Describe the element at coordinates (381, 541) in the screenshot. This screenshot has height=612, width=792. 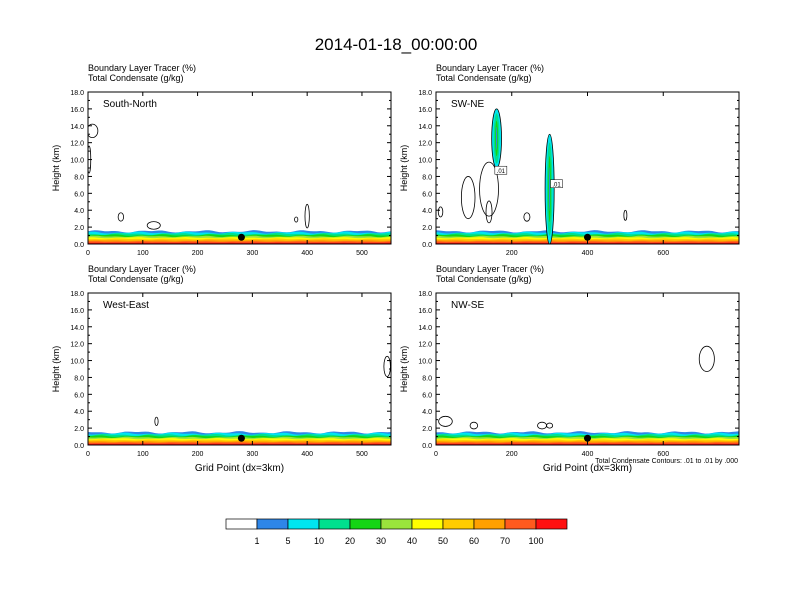
I see `colorbar-label: 30` at that location.